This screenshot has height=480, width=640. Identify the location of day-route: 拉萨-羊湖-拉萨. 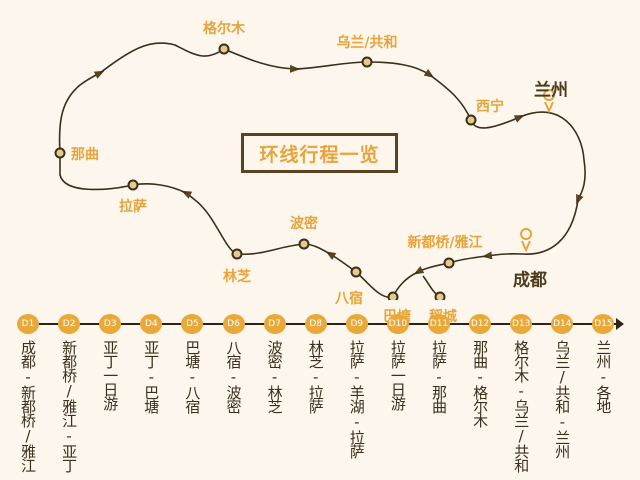
(356, 399).